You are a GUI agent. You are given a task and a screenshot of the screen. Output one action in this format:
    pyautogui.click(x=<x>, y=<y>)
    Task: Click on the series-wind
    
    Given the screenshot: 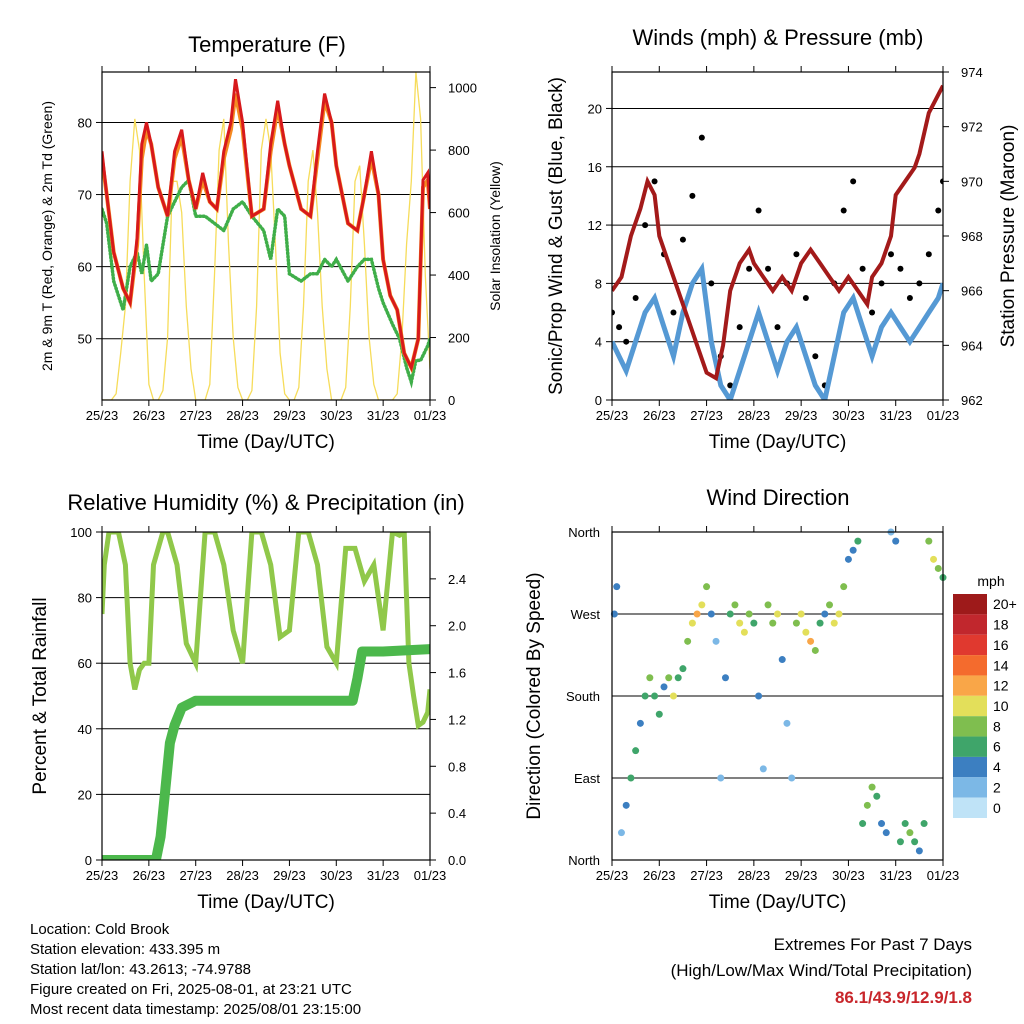 What is the action you would take?
    pyautogui.click(x=777, y=330)
    